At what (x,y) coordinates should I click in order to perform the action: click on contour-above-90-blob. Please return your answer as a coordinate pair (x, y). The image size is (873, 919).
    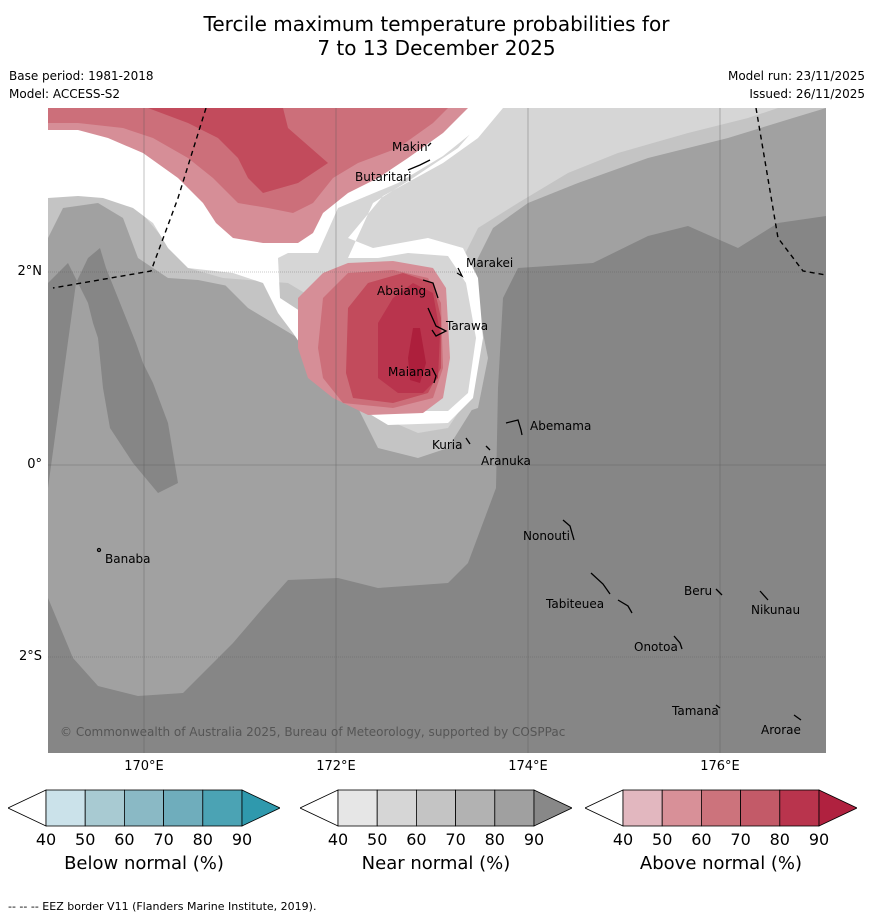
    Looking at the image, I should click on (417, 355).